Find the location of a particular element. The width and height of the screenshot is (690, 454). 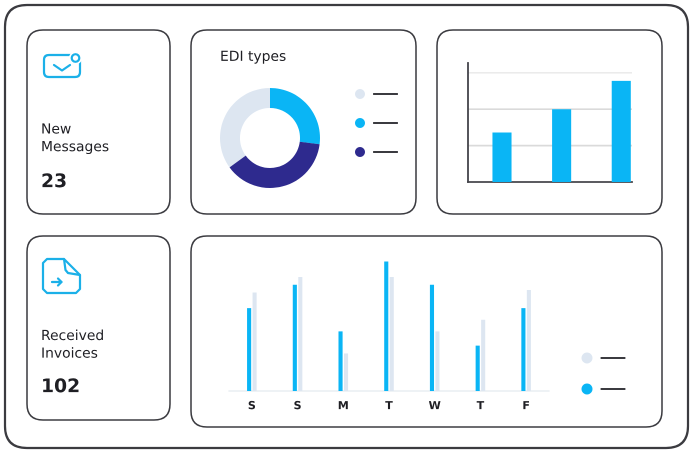

x-tick-label: M is located at coordinates (343, 405).